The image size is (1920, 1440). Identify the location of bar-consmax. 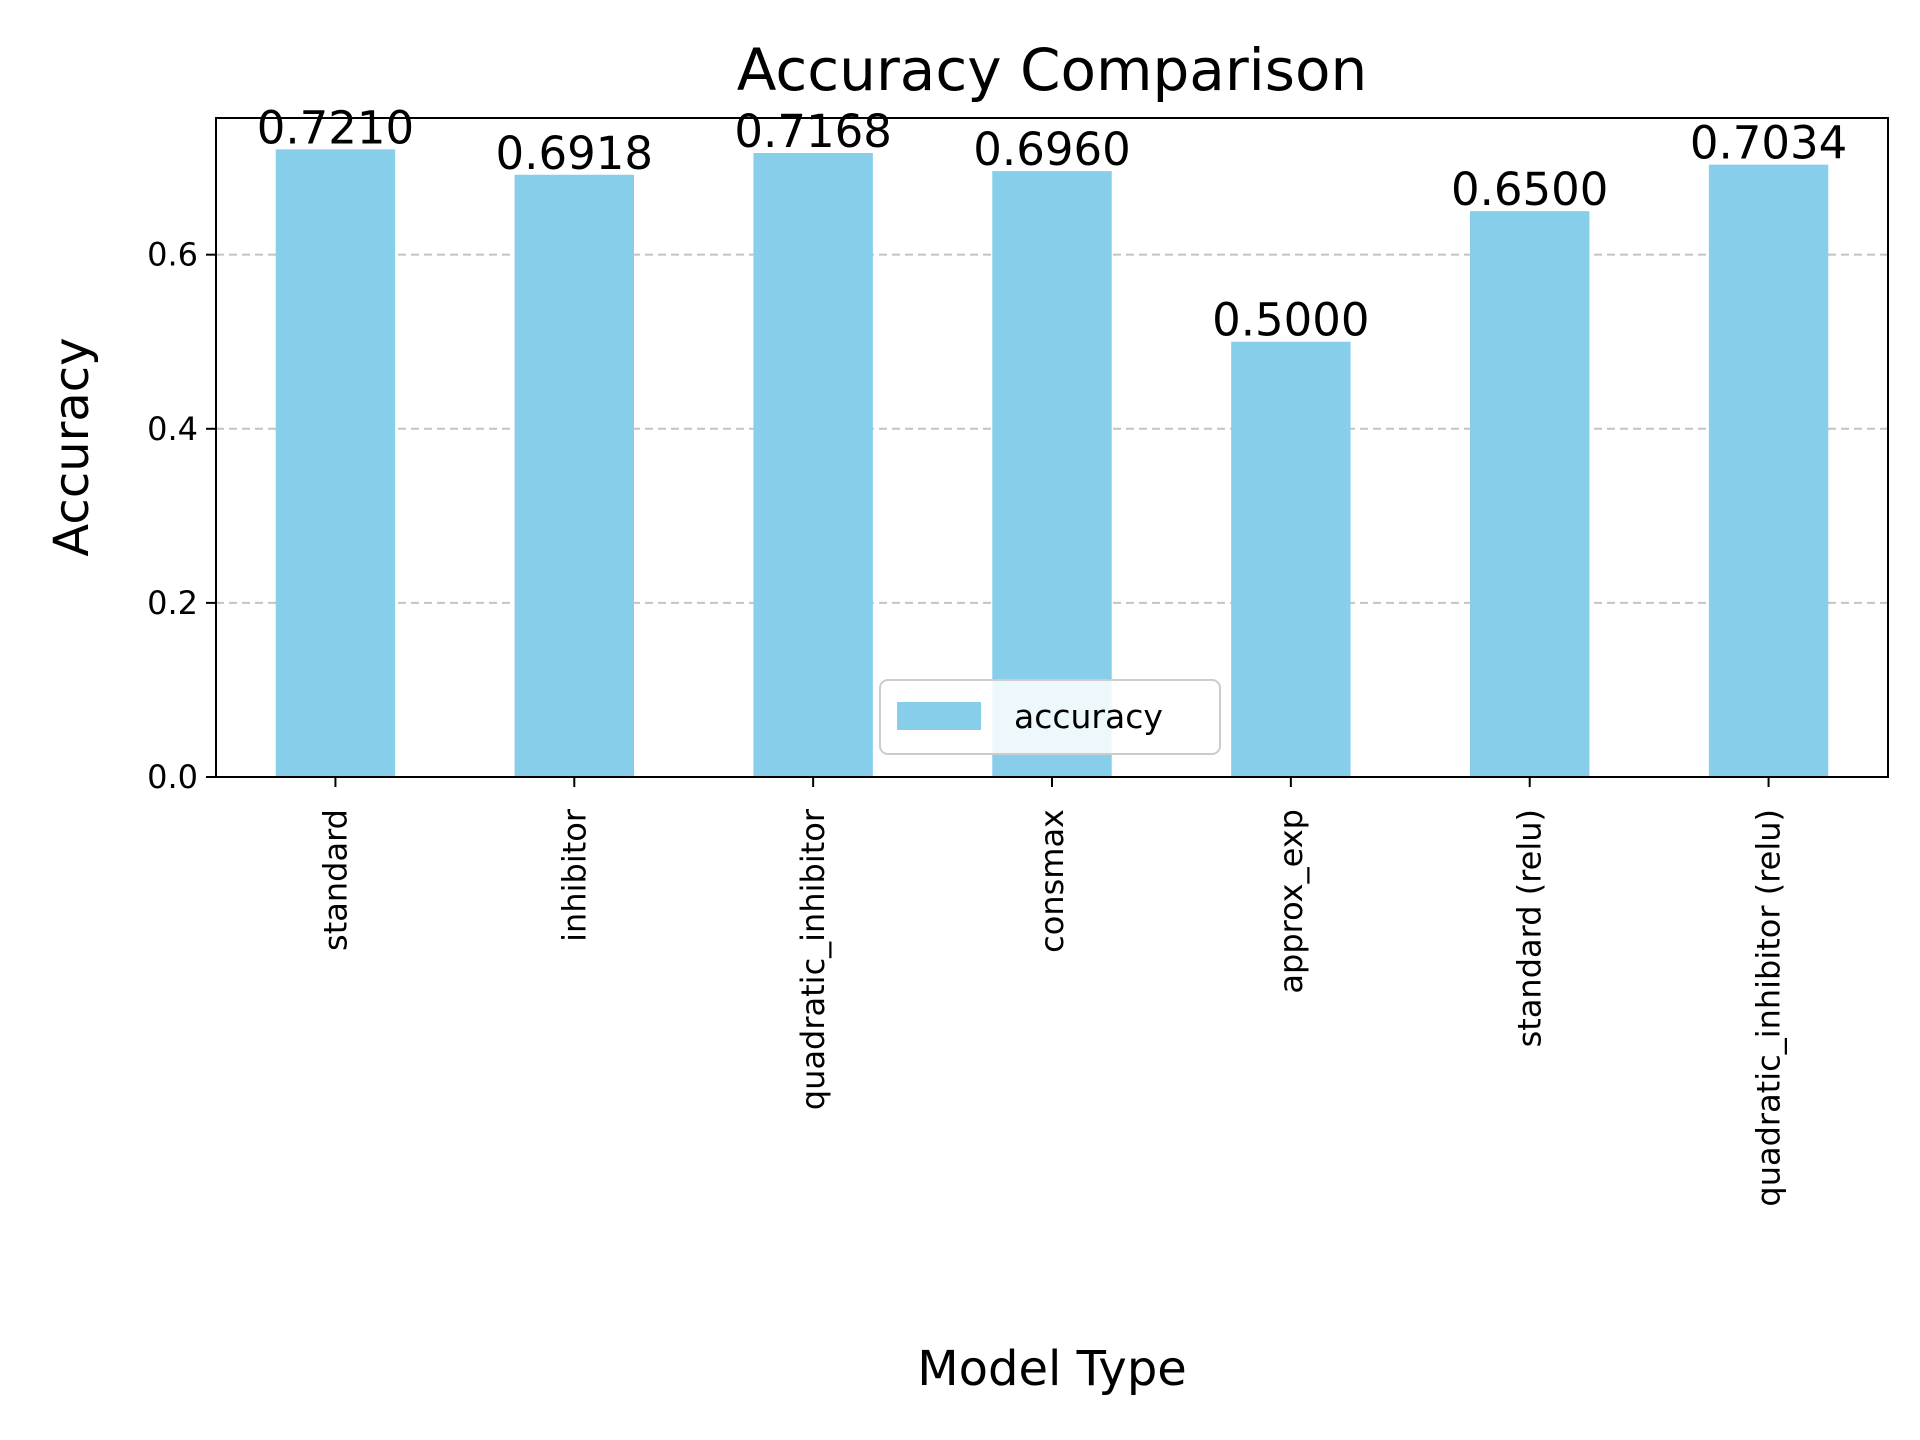
(1052, 474).